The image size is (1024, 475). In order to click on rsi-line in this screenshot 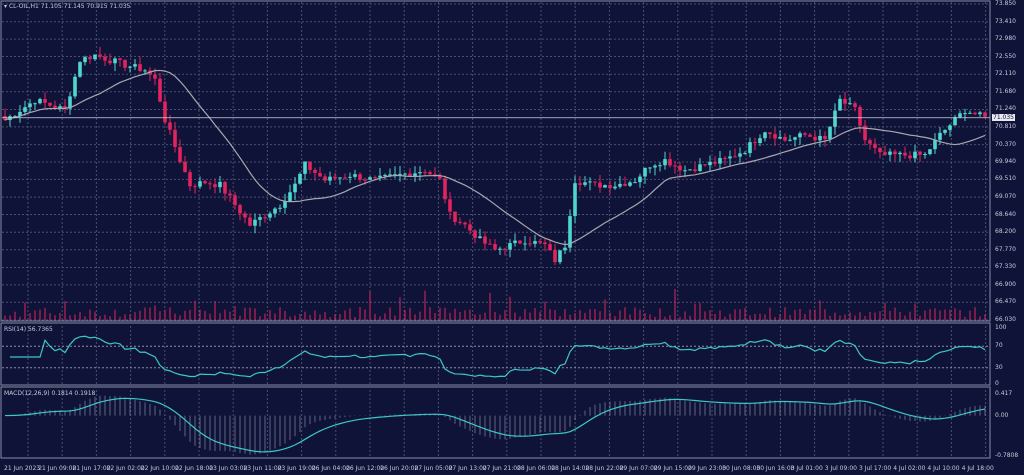, I will do `click(498, 356)`.